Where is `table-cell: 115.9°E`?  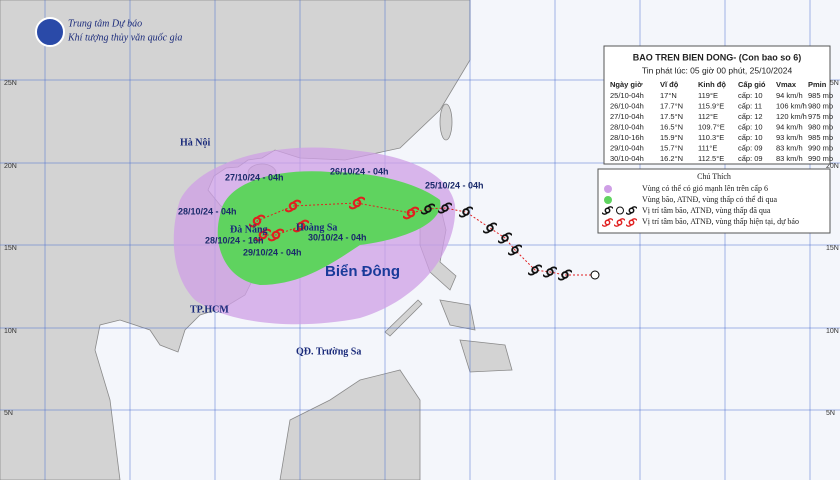
table-cell: 115.9°E is located at coordinates (711, 105).